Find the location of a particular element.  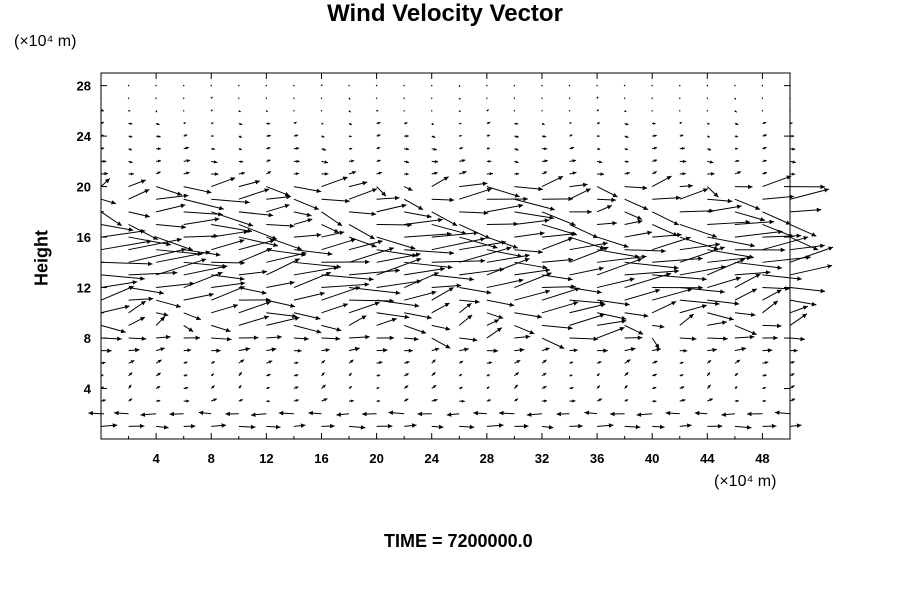

y-tick-label: 28 is located at coordinates (84, 86).